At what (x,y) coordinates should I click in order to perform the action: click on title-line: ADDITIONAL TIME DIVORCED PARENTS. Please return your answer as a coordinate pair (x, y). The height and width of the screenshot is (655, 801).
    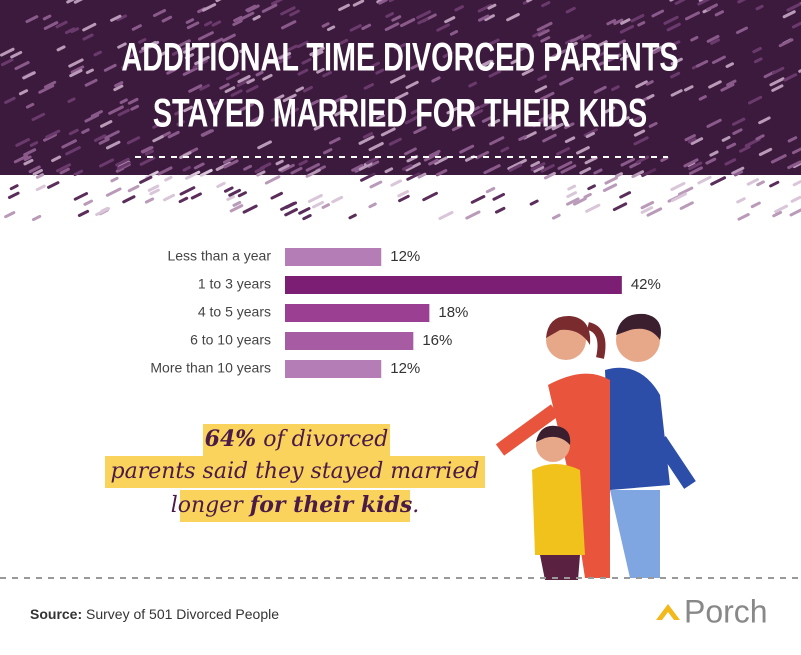
    Looking at the image, I should click on (399, 57).